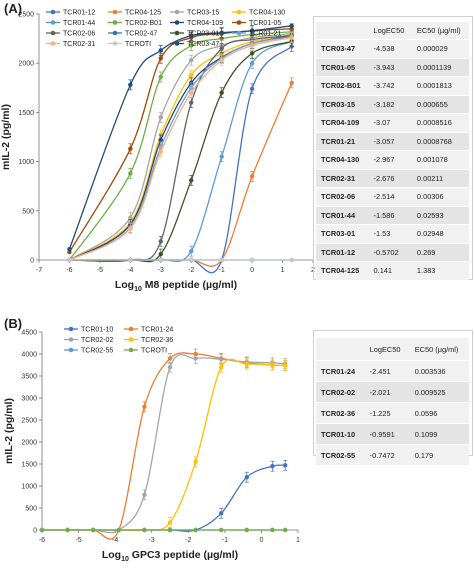 The image size is (474, 568). Describe the element at coordinates (9, 431) in the screenshot. I see `y-axis-label: mIL-2 (pg/ml)` at that location.